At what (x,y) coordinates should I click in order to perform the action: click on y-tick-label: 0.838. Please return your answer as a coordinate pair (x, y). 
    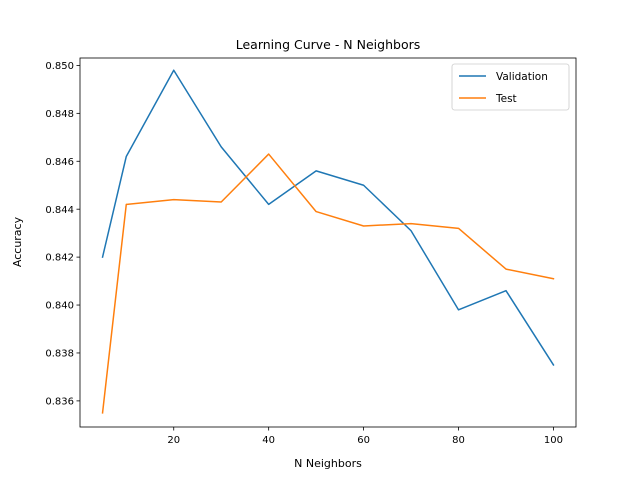
    Looking at the image, I should click on (59, 354).